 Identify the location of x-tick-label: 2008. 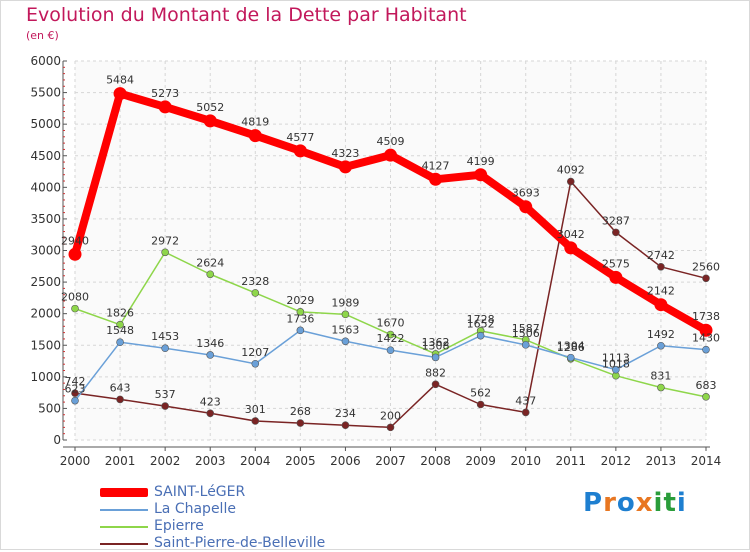
(435, 461).